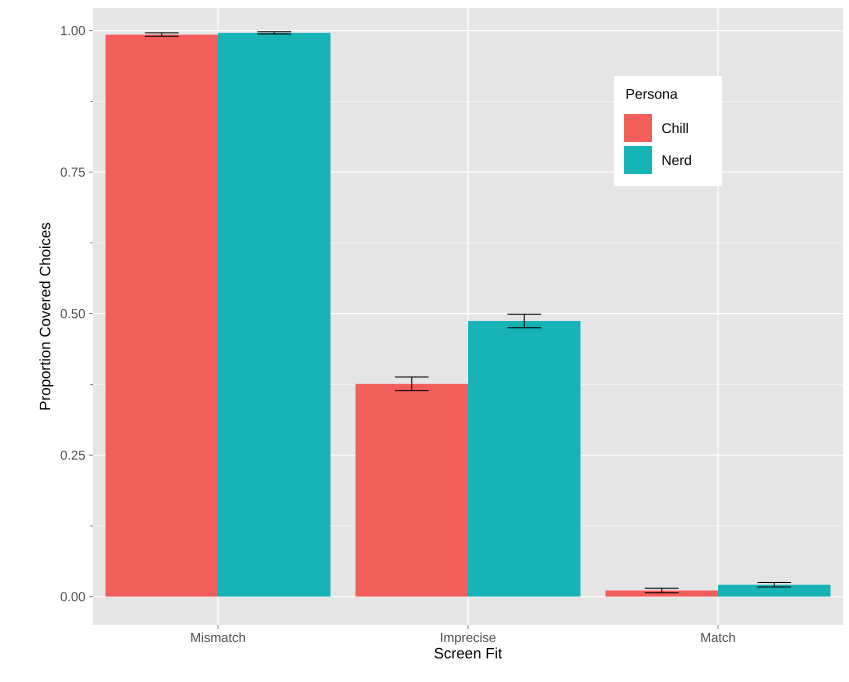  What do you see at coordinates (72, 313) in the screenshot?
I see `y-tick-label: 0.50` at bounding box center [72, 313].